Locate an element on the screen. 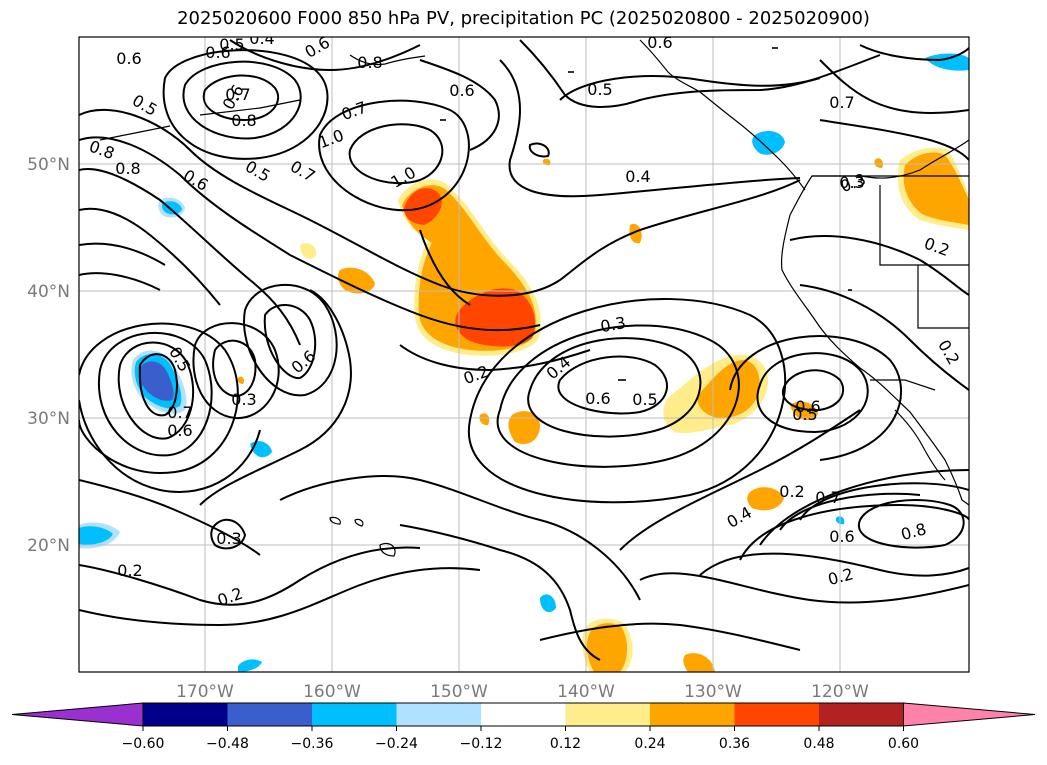  colorbar-tick-label: 0.24 is located at coordinates (649, 744).